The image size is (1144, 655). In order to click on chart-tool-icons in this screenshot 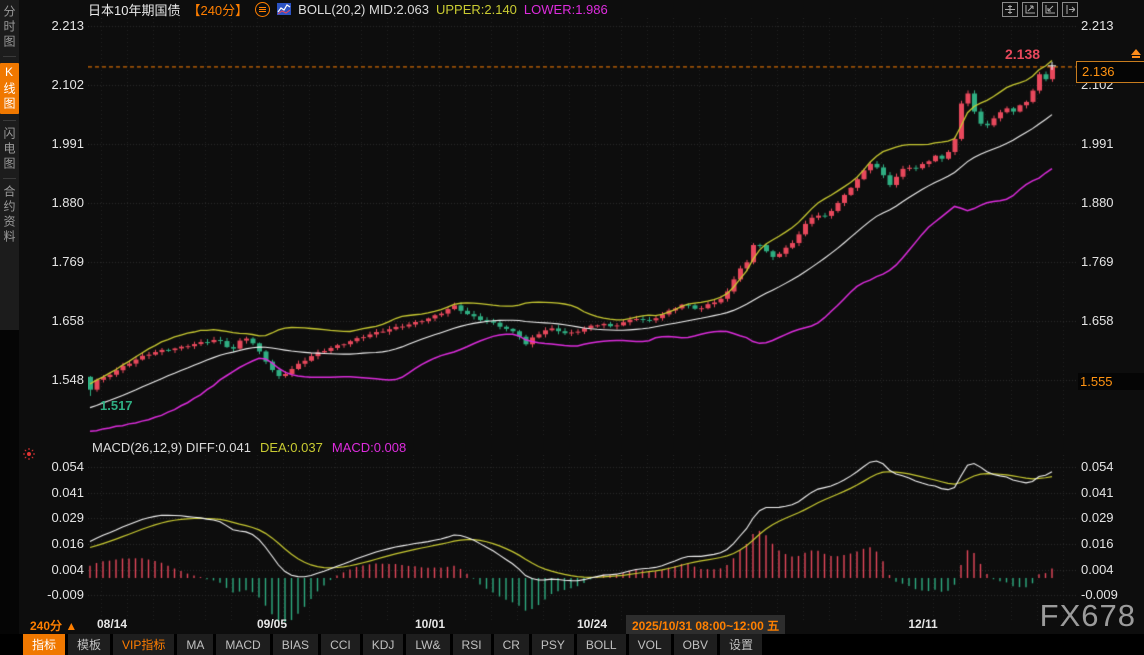, I will do `click(1040, 9)`.